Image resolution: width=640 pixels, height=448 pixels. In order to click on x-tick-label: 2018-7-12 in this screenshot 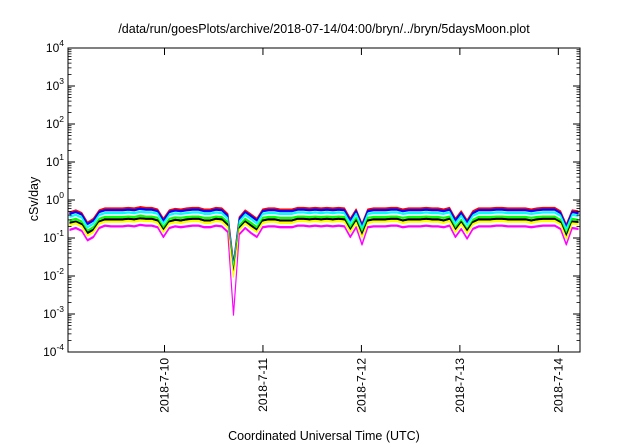, I will do `click(361, 385)`.